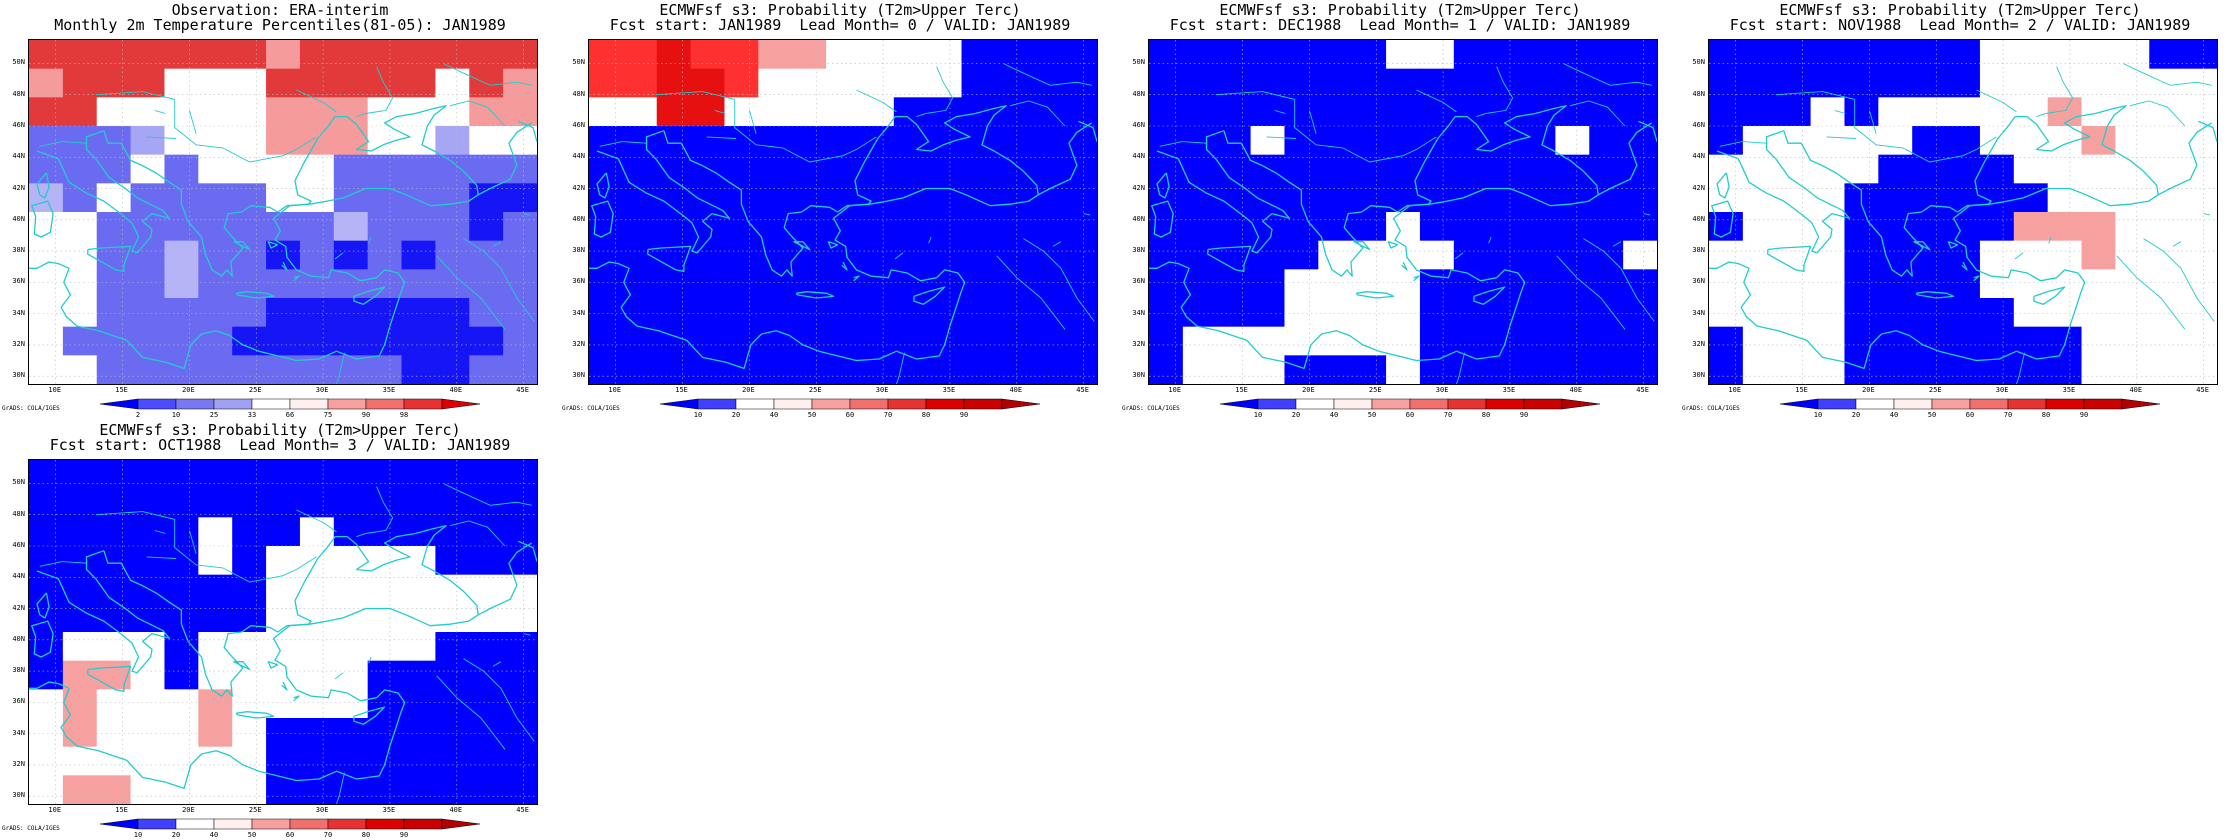  What do you see at coordinates (328, 835) in the screenshot?
I see `colorbar-label: 70` at bounding box center [328, 835].